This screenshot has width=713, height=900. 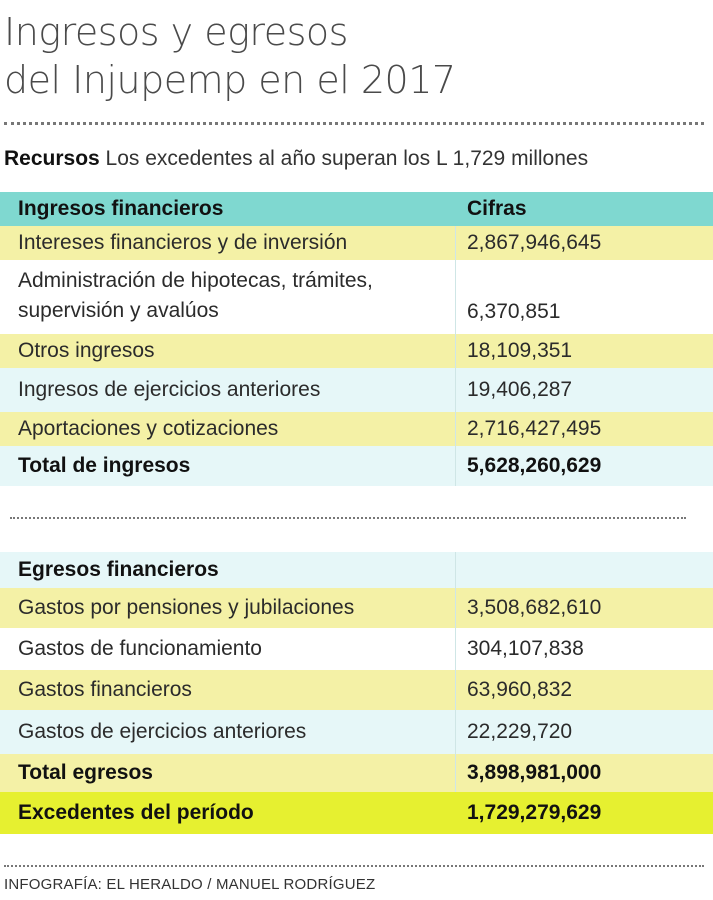 I want to click on income-total-row: Total de ingresos 5,628,260,629, so click(x=356, y=466).